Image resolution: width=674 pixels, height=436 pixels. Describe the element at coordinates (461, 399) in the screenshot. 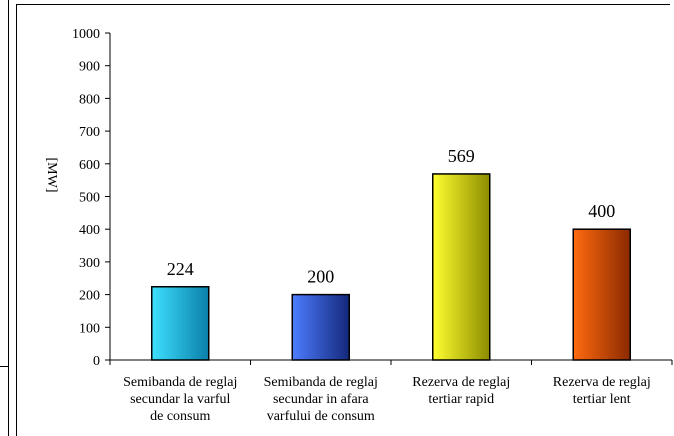

I see `category-label: tertiar rapid` at that location.